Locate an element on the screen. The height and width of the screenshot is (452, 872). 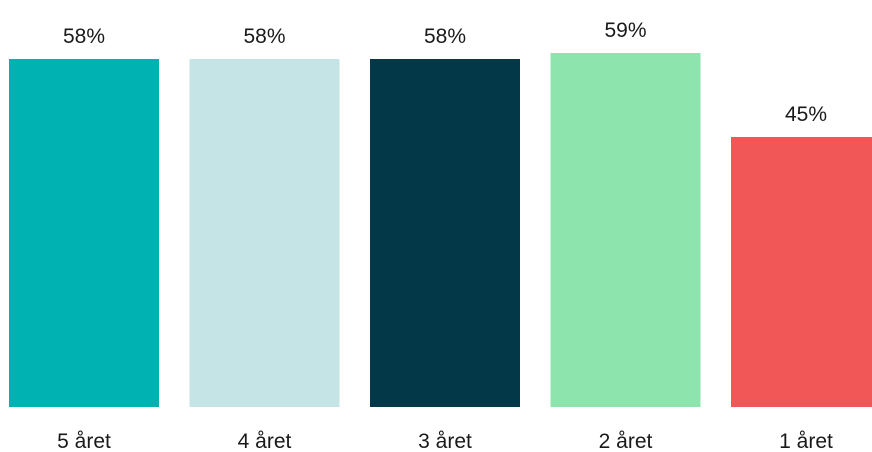
bar-value-label: 45% is located at coordinates (806, 114).